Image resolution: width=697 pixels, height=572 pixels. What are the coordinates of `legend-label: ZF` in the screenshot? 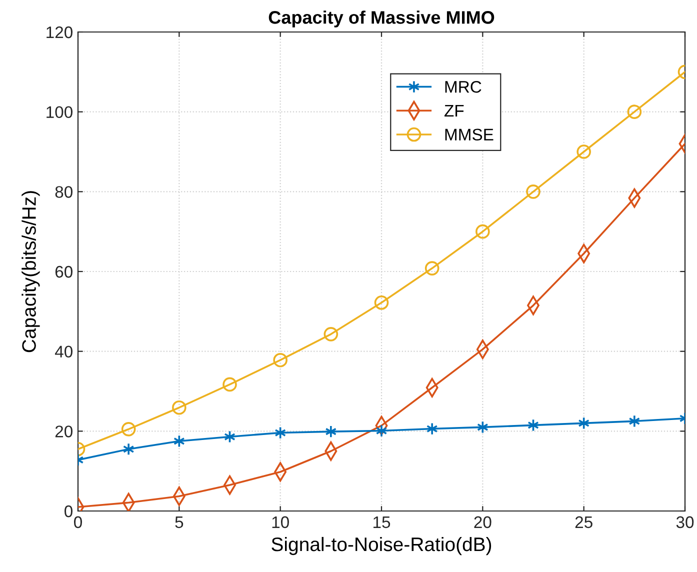 It's located at (454, 110).